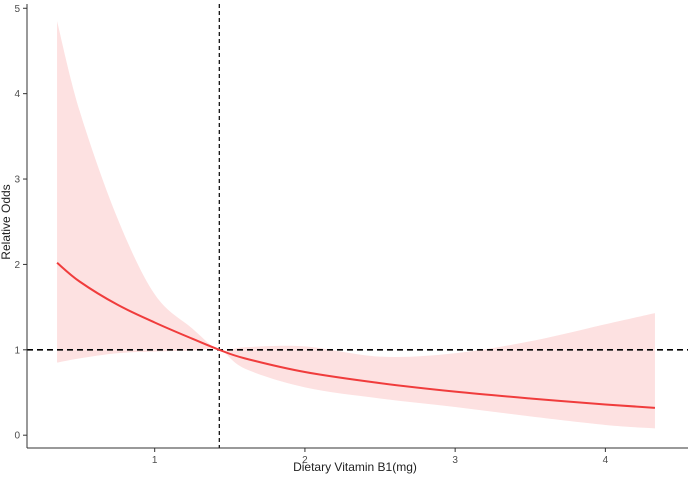  I want to click on y-tick-label: 0, so click(17, 436).